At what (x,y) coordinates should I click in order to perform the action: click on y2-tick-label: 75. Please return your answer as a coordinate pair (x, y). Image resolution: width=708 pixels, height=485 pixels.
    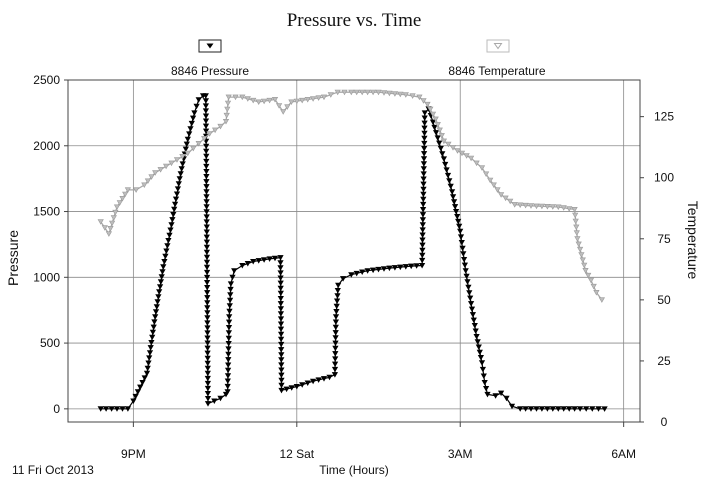
    Looking at the image, I should click on (664, 239).